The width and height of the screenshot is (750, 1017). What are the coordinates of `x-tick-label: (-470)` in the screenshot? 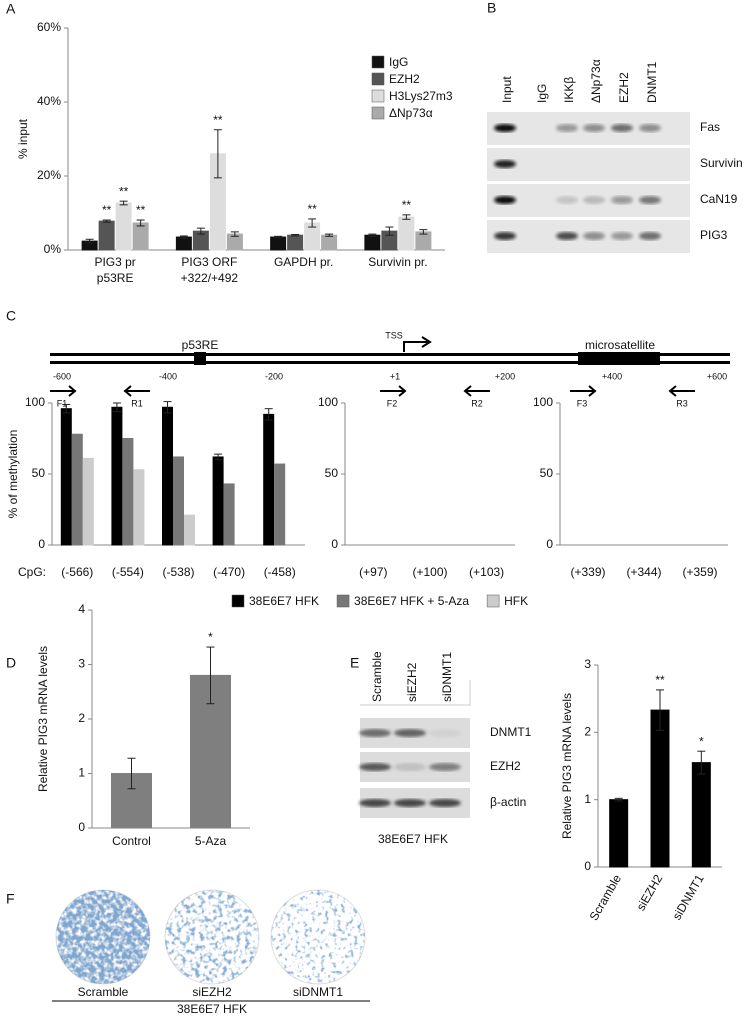 It's located at (229, 572).